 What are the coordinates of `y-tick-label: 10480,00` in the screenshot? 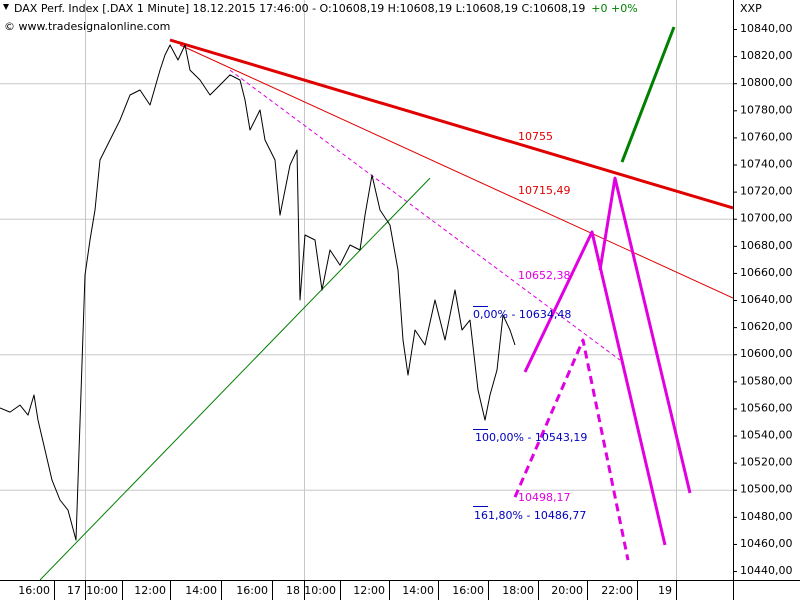 It's located at (766, 516).